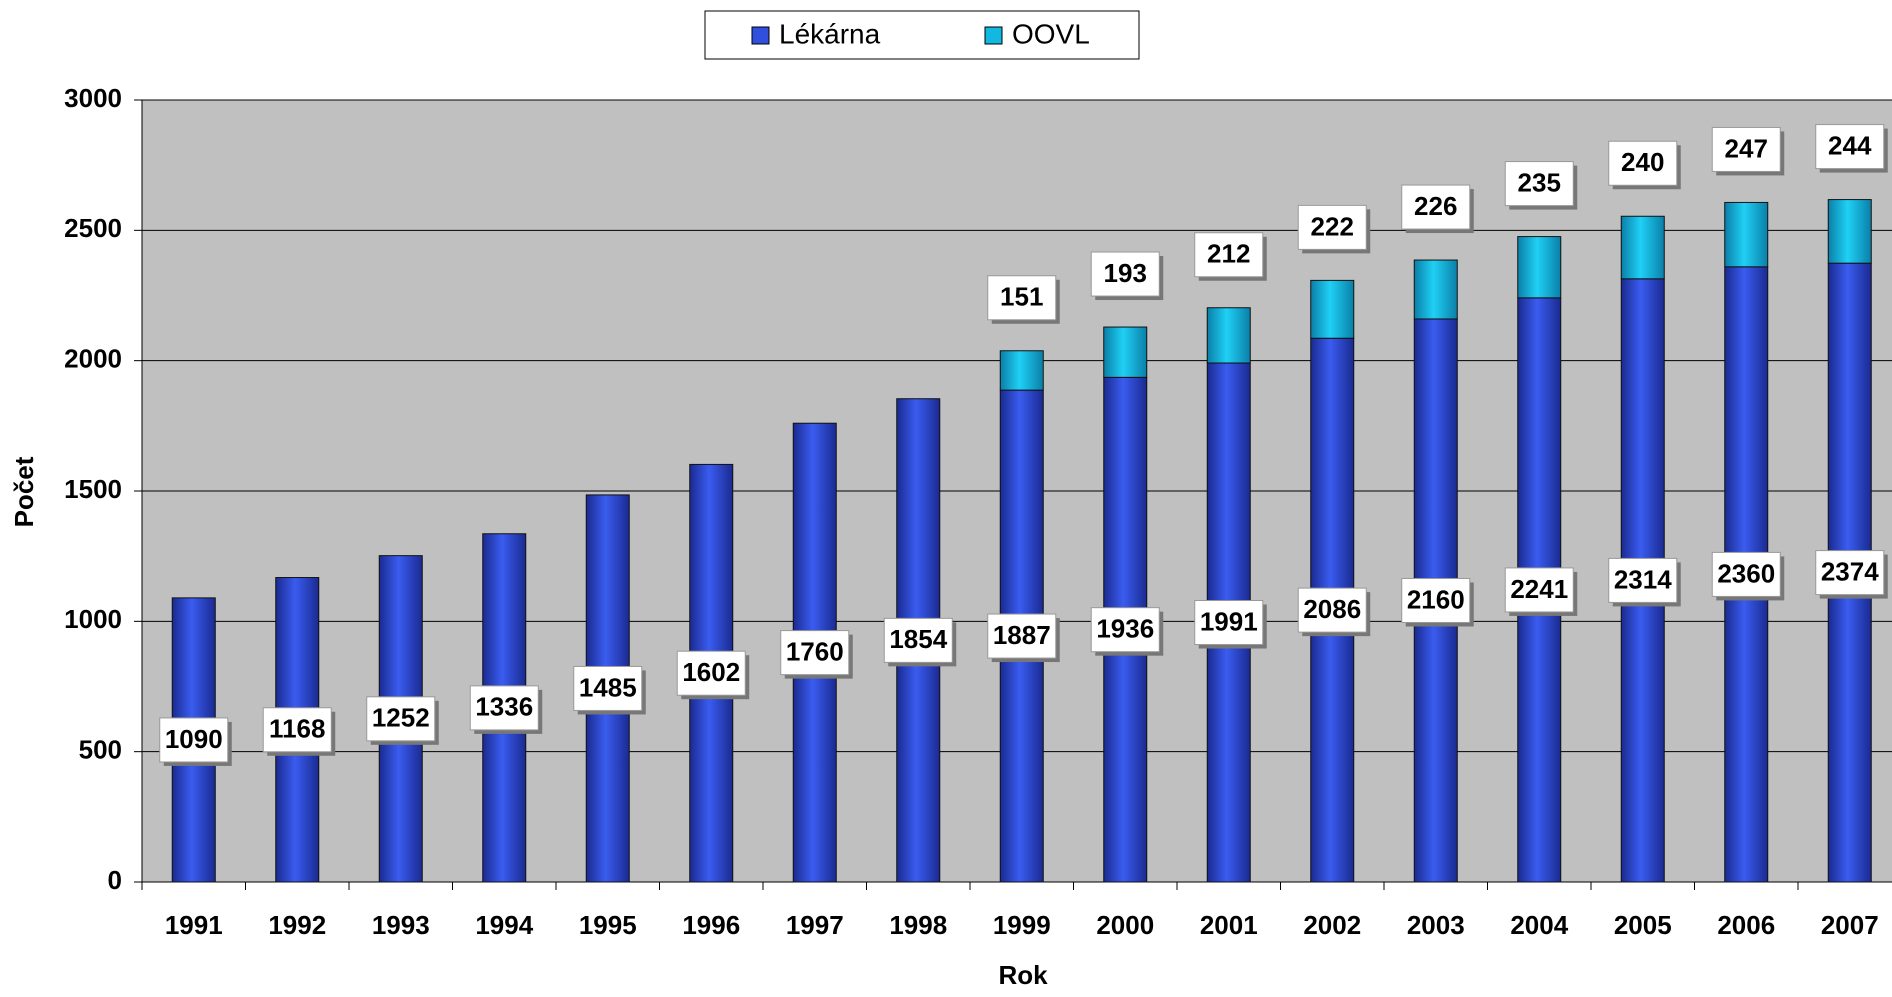  I want to click on x-tick-label: 1996, so click(711, 925).